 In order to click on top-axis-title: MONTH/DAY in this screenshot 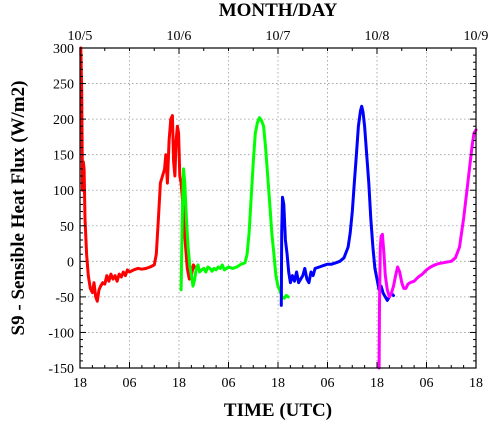, I will do `click(278, 10)`.